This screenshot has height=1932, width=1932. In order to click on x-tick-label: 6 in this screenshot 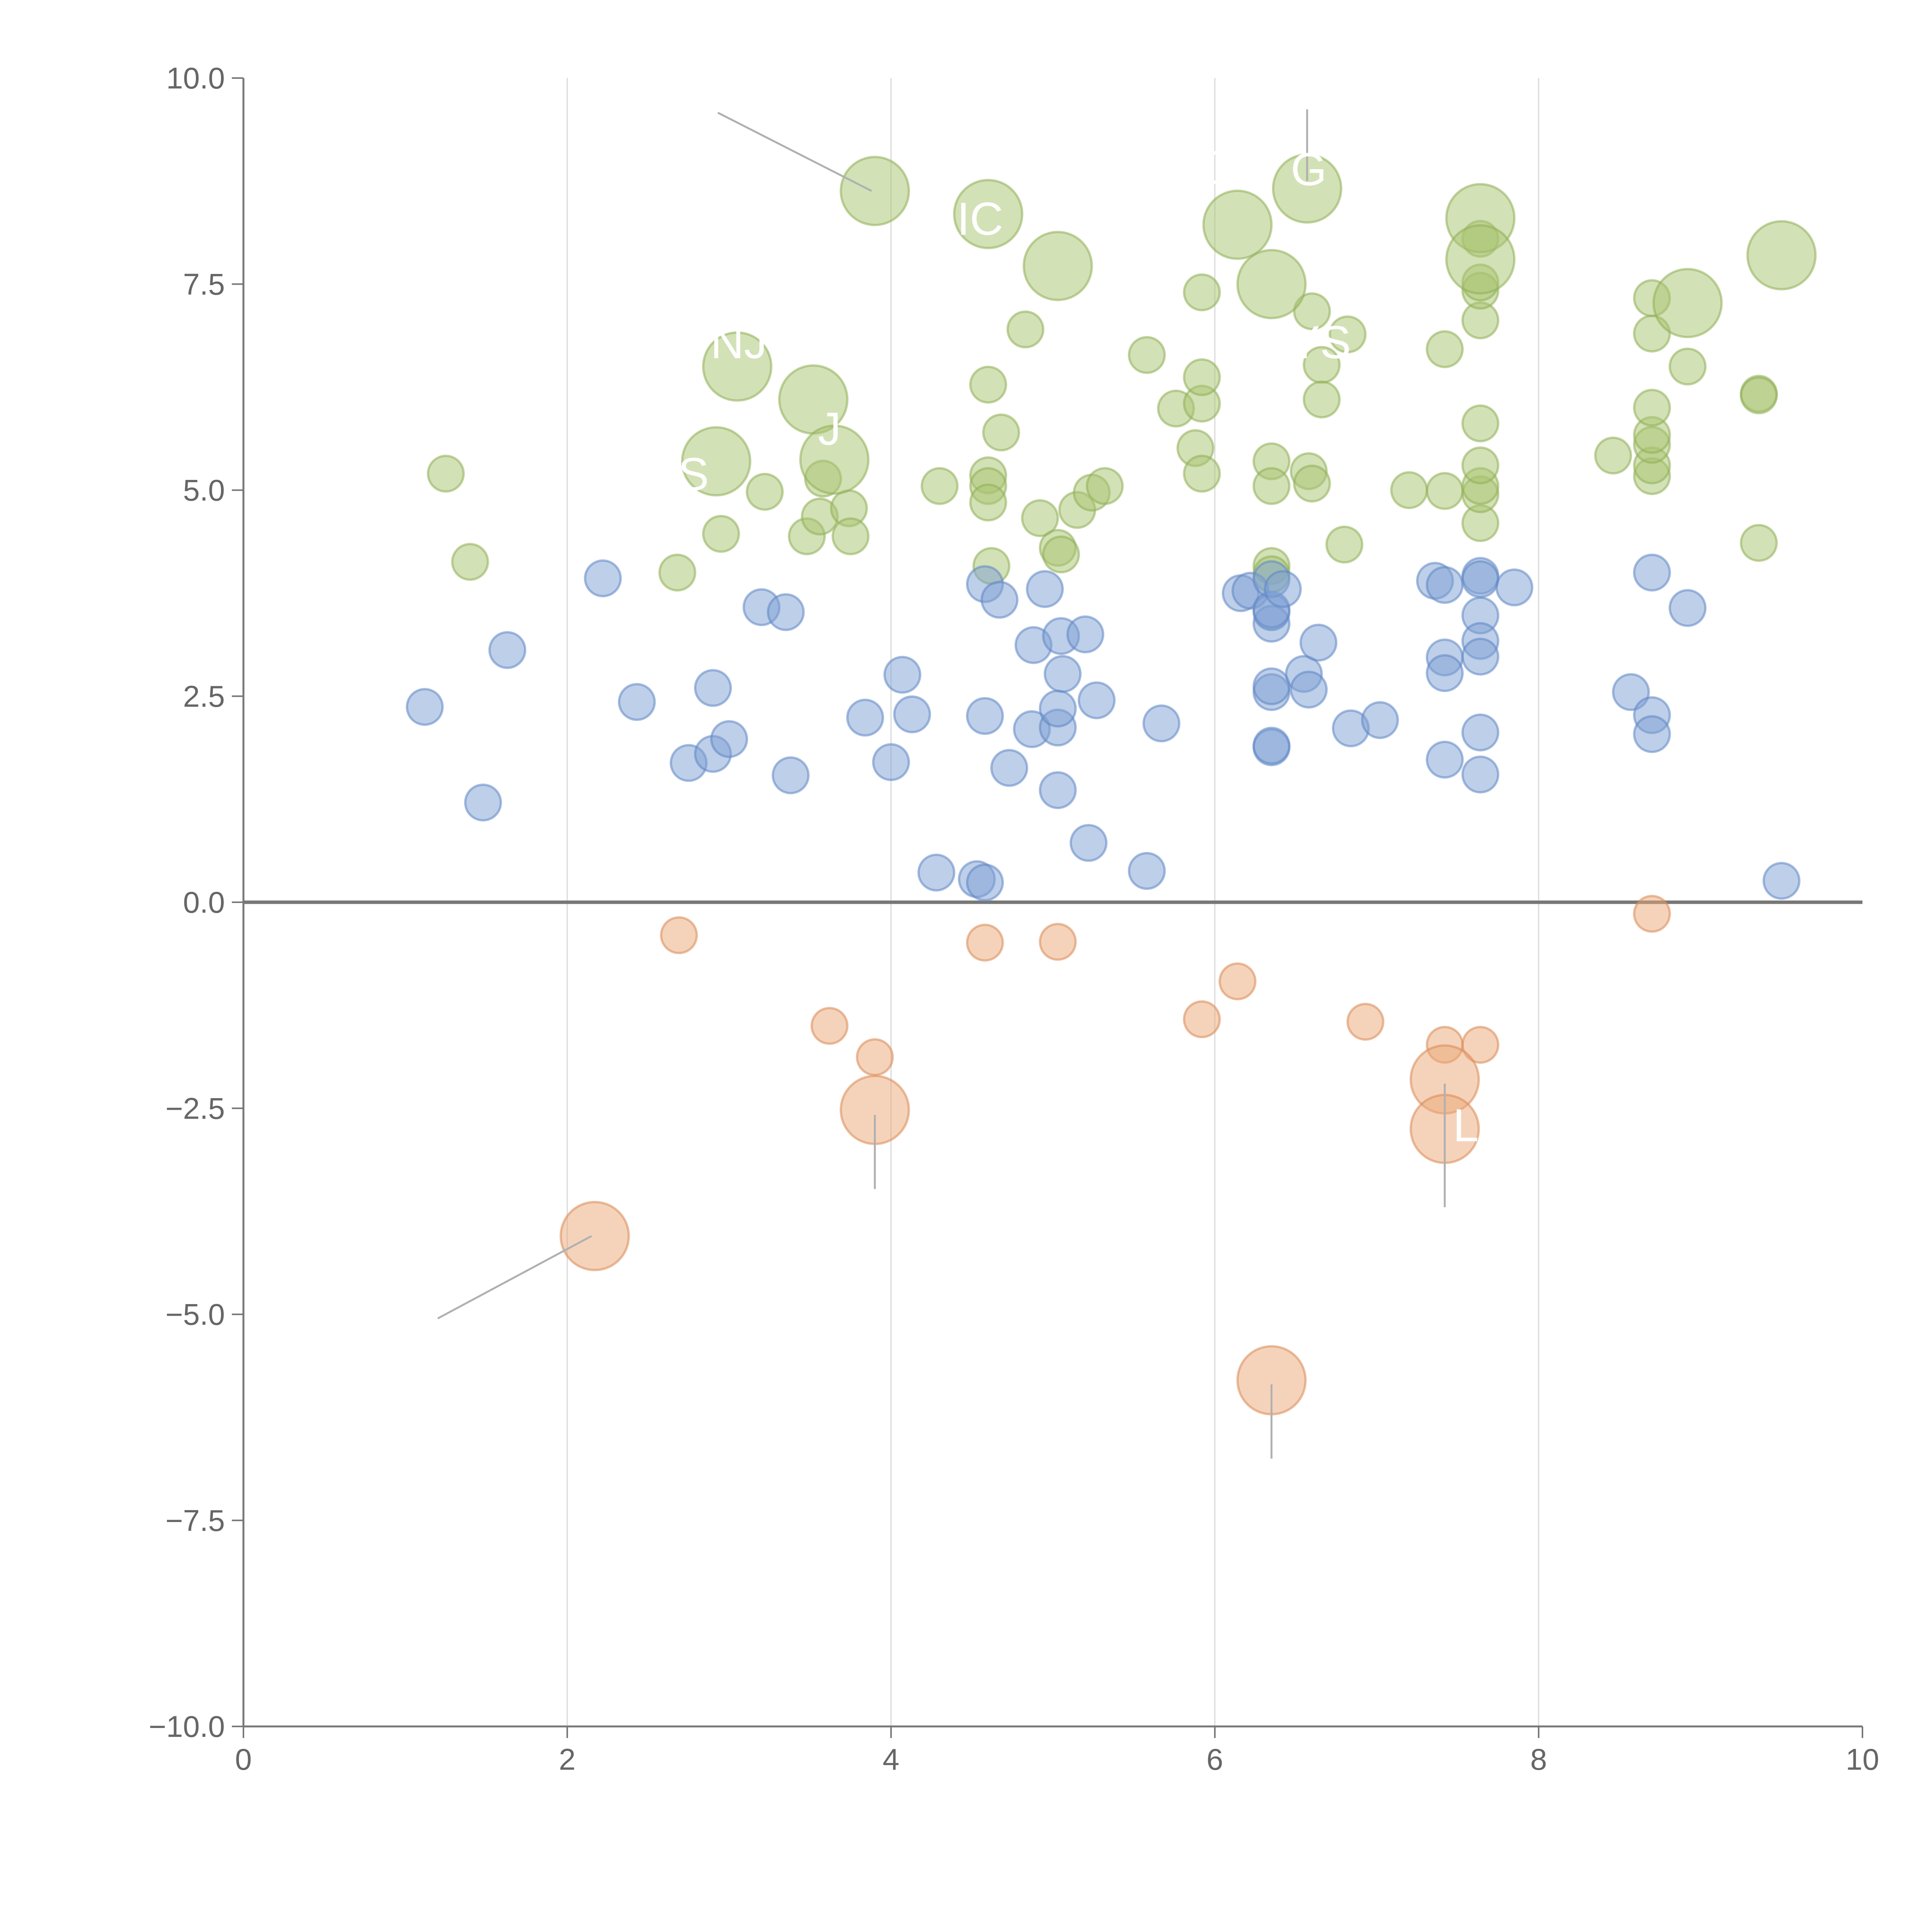, I will do `click(1214, 1759)`.